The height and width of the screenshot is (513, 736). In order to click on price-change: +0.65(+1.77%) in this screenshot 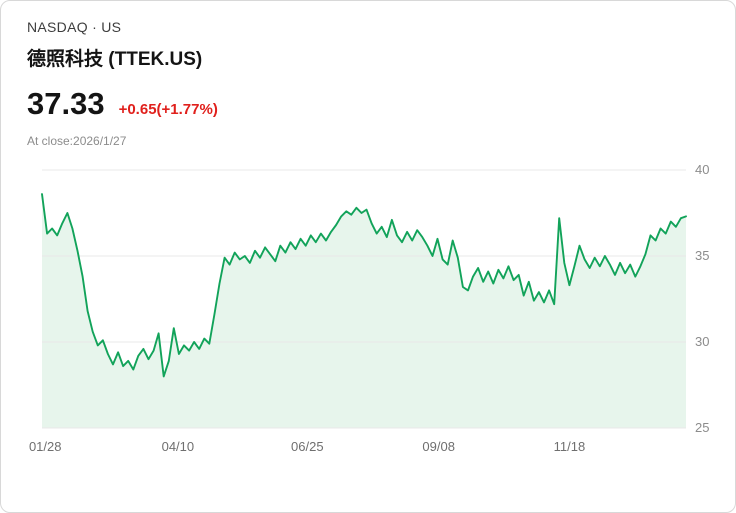, I will do `click(168, 109)`.